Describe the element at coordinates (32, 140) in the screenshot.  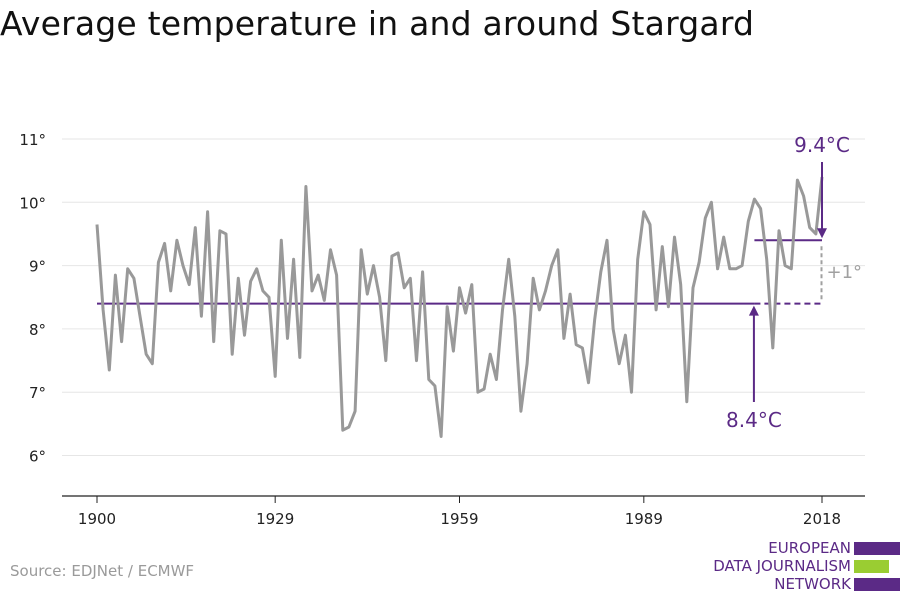
I see `y-tick-label-11: 11°` at that location.